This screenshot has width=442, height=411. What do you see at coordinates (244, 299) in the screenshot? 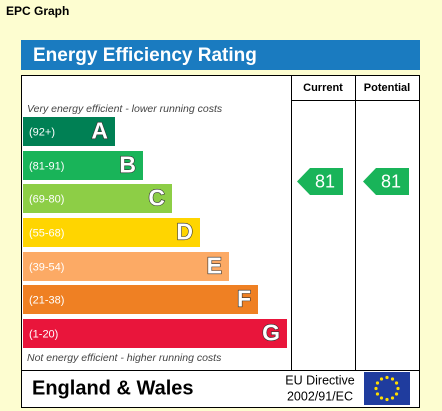
I see `band-letter: F` at bounding box center [244, 299].